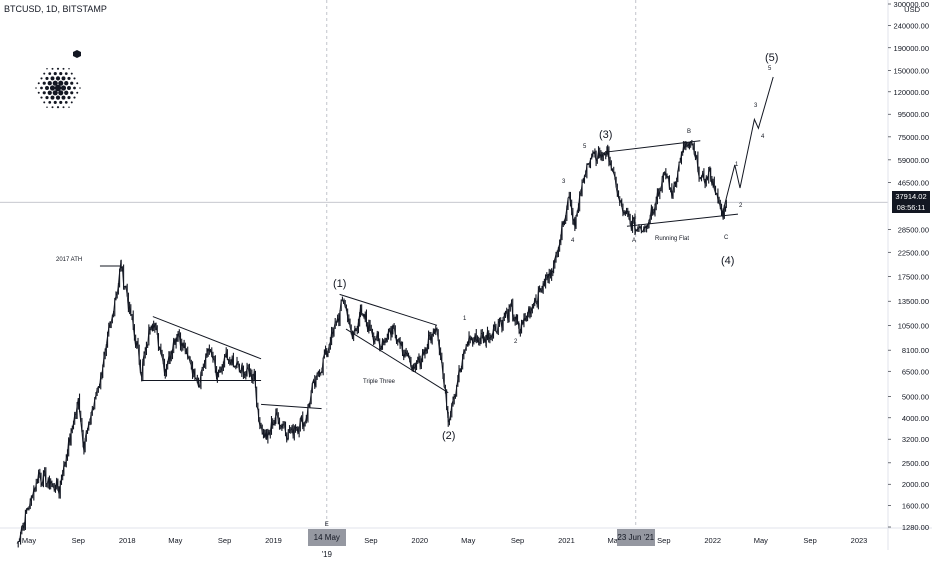  What do you see at coordinates (448, 436) in the screenshot?
I see `wave-2-label: (2)` at bounding box center [448, 436].